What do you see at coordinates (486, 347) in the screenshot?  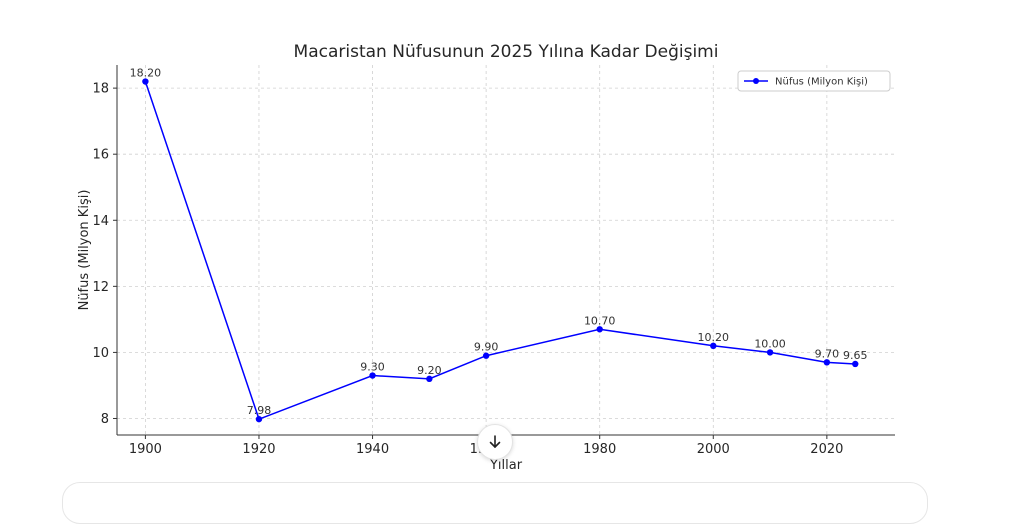 I see `data-label: 9.90` at bounding box center [486, 347].